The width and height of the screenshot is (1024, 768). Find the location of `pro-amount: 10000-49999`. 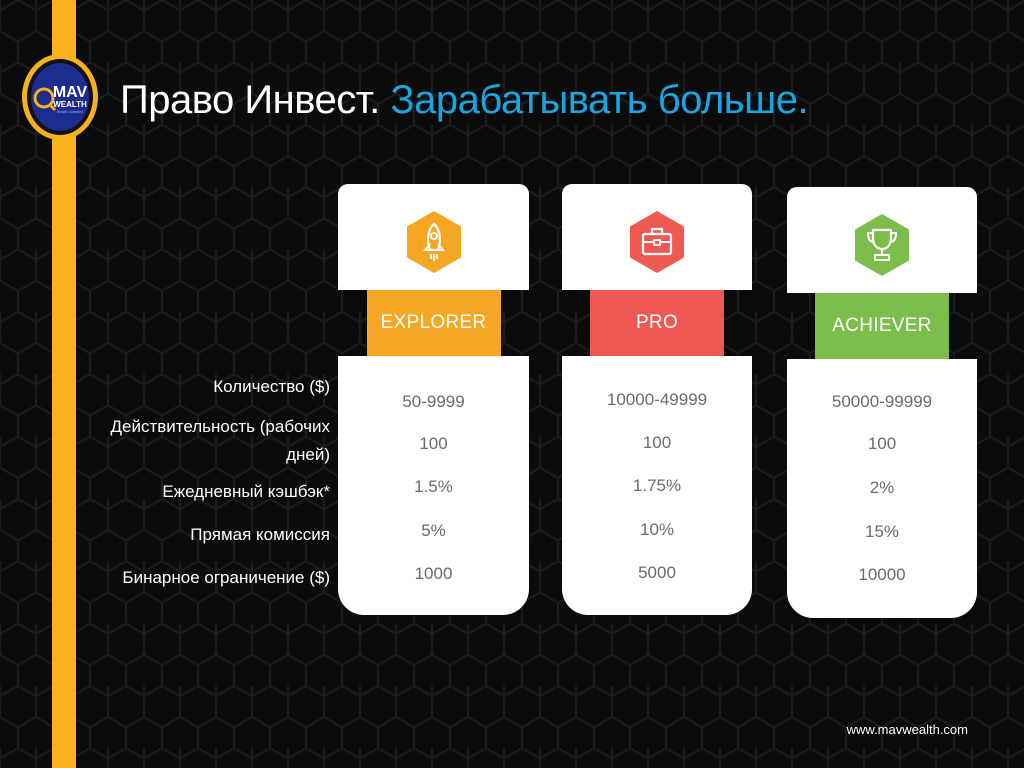

pro-amount: 10000-49999 is located at coordinates (657, 399).